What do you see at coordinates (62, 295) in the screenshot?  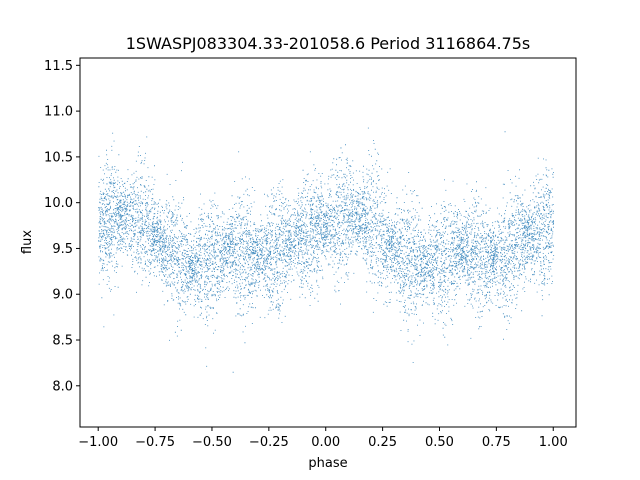 I see `y-tick-label: 9.0` at bounding box center [62, 295].